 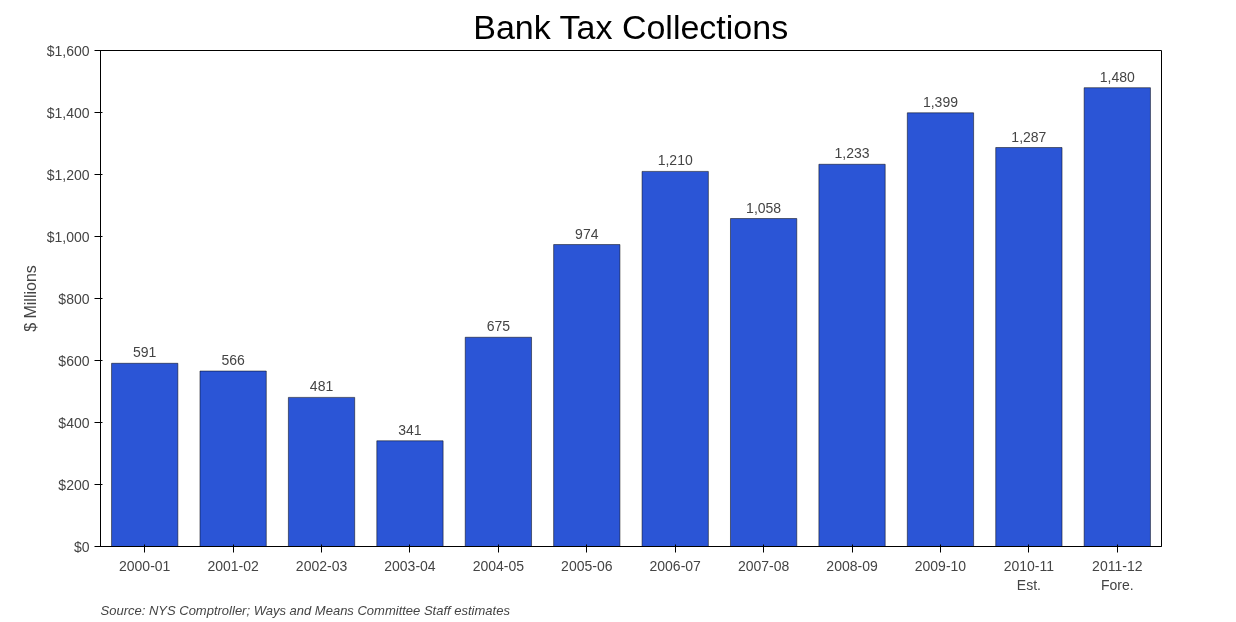 What do you see at coordinates (587, 233) in the screenshot?
I see `data-label: 974` at bounding box center [587, 233].